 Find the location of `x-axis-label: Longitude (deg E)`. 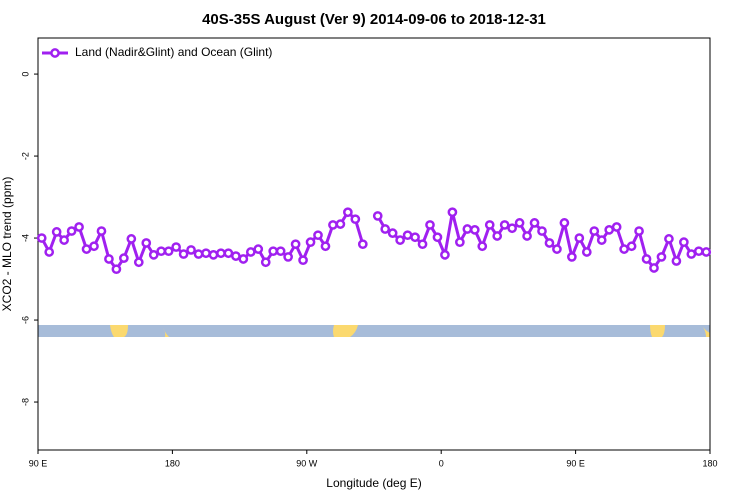

x-axis-label: Longitude (deg E) is located at coordinates (373, 483).